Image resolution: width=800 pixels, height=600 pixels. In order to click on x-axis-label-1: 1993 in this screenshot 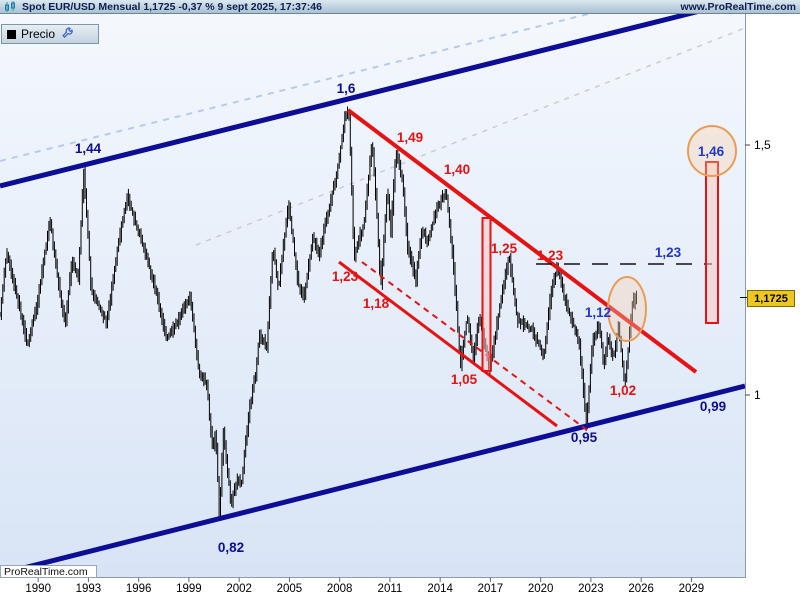, I will do `click(89, 589)`.